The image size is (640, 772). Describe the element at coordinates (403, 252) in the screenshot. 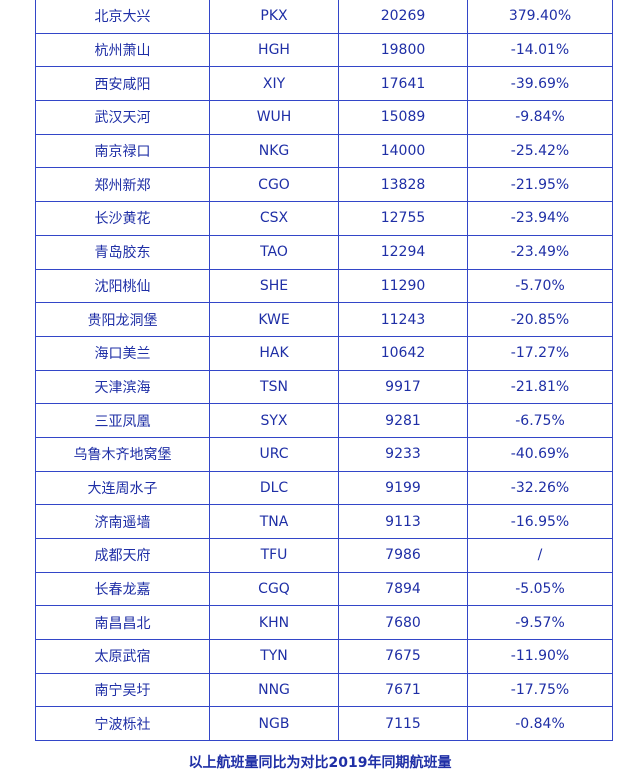

I see `flight-count-cell: 12294` at that location.